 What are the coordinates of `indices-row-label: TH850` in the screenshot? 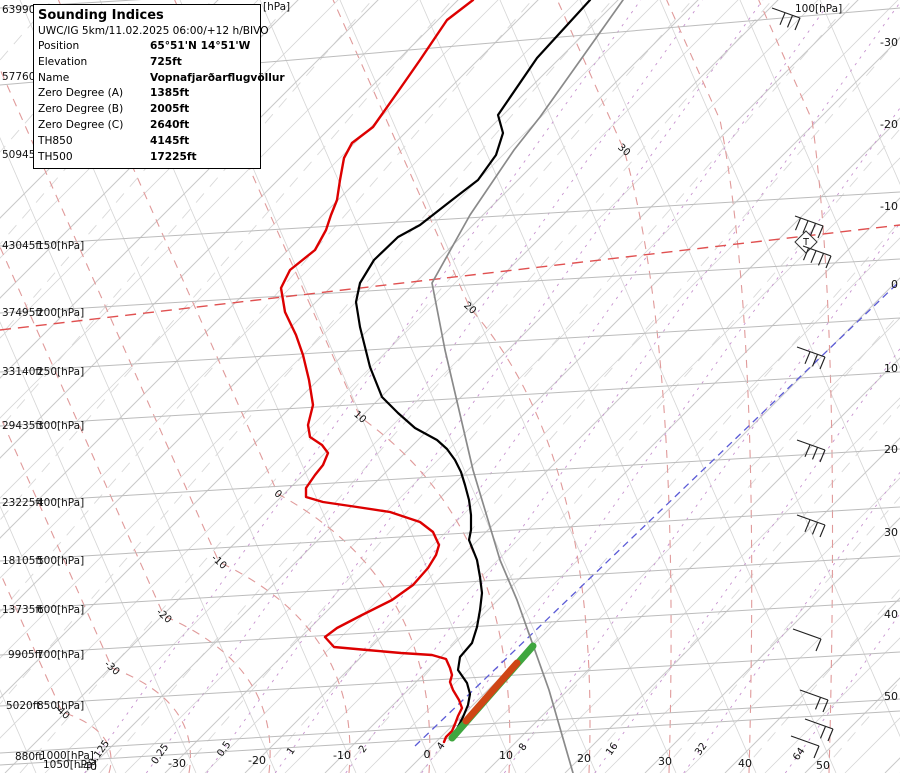 It's located at (55, 140).